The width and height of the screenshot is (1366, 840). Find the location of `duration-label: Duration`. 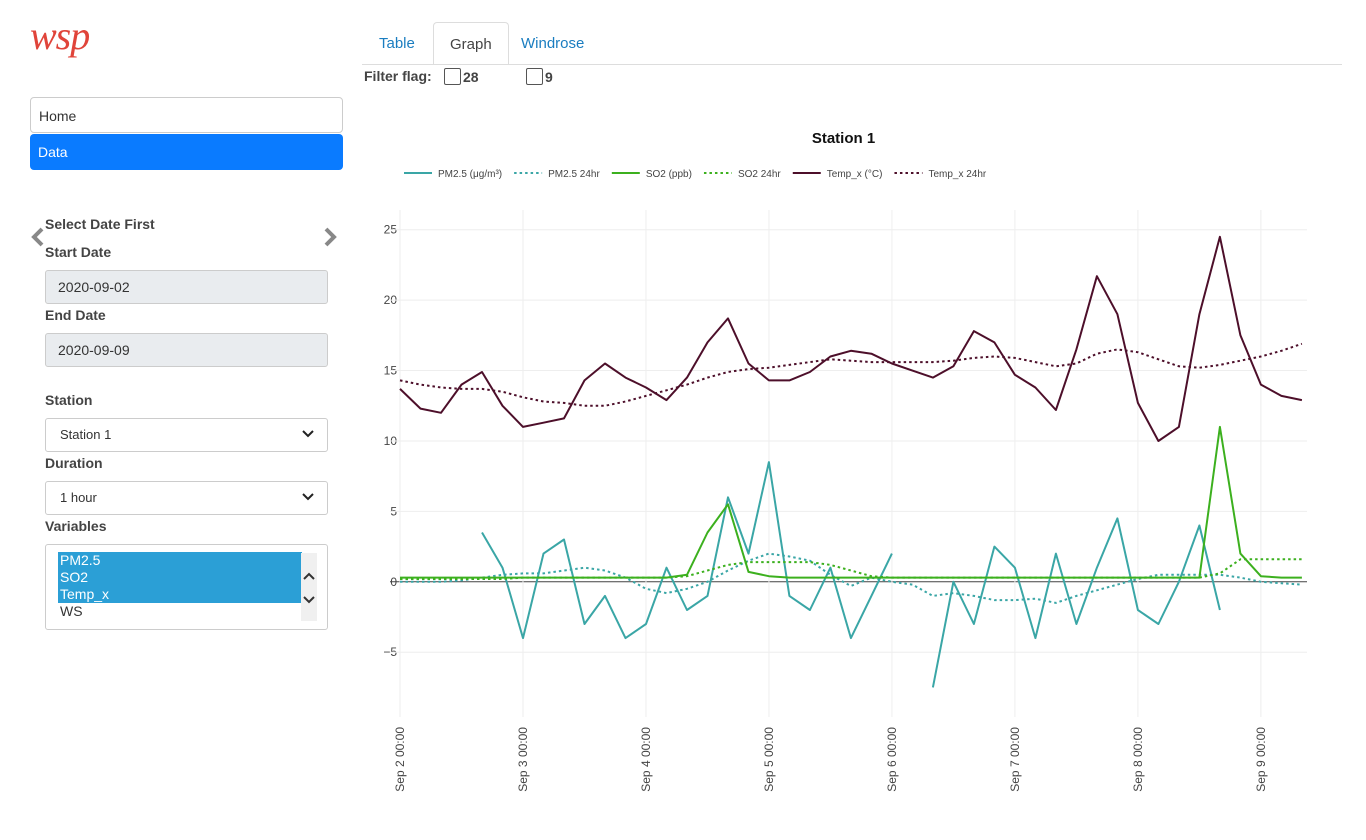

duration-label: Duration is located at coordinates (74, 463).